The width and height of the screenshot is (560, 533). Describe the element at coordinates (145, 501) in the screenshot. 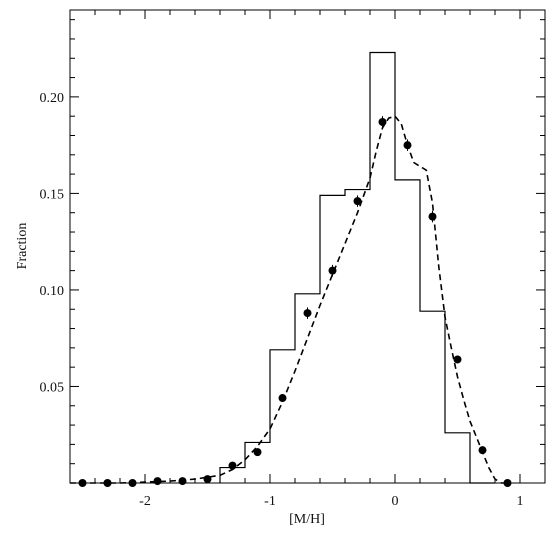

I see `x-tick-label: -2` at that location.